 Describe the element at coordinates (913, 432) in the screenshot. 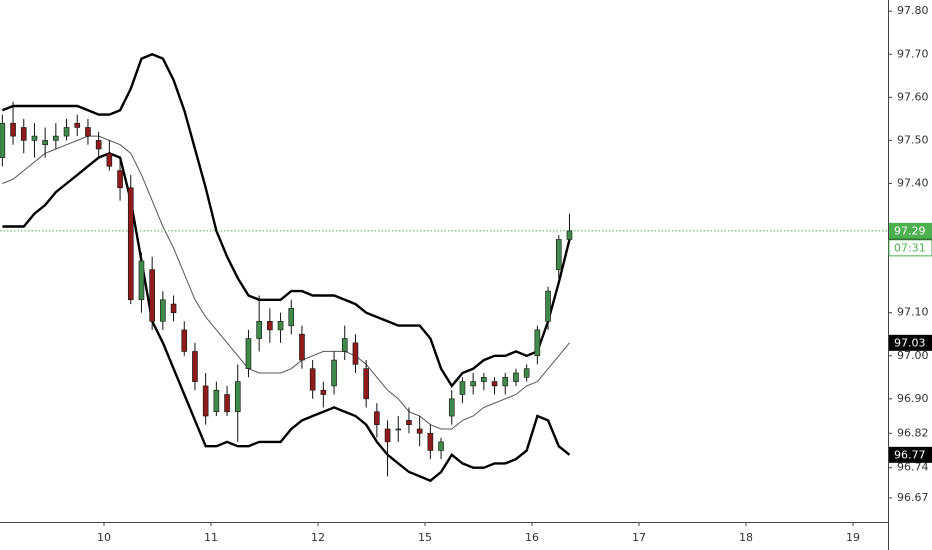

I see `y-tick-label: 96.82` at that location.